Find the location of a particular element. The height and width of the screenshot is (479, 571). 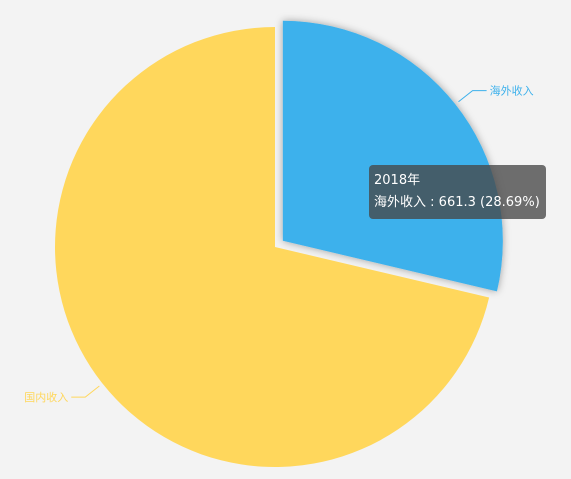

tooltip-body: 海外收入 : 661.3 (28.69%) is located at coordinates (457, 202).